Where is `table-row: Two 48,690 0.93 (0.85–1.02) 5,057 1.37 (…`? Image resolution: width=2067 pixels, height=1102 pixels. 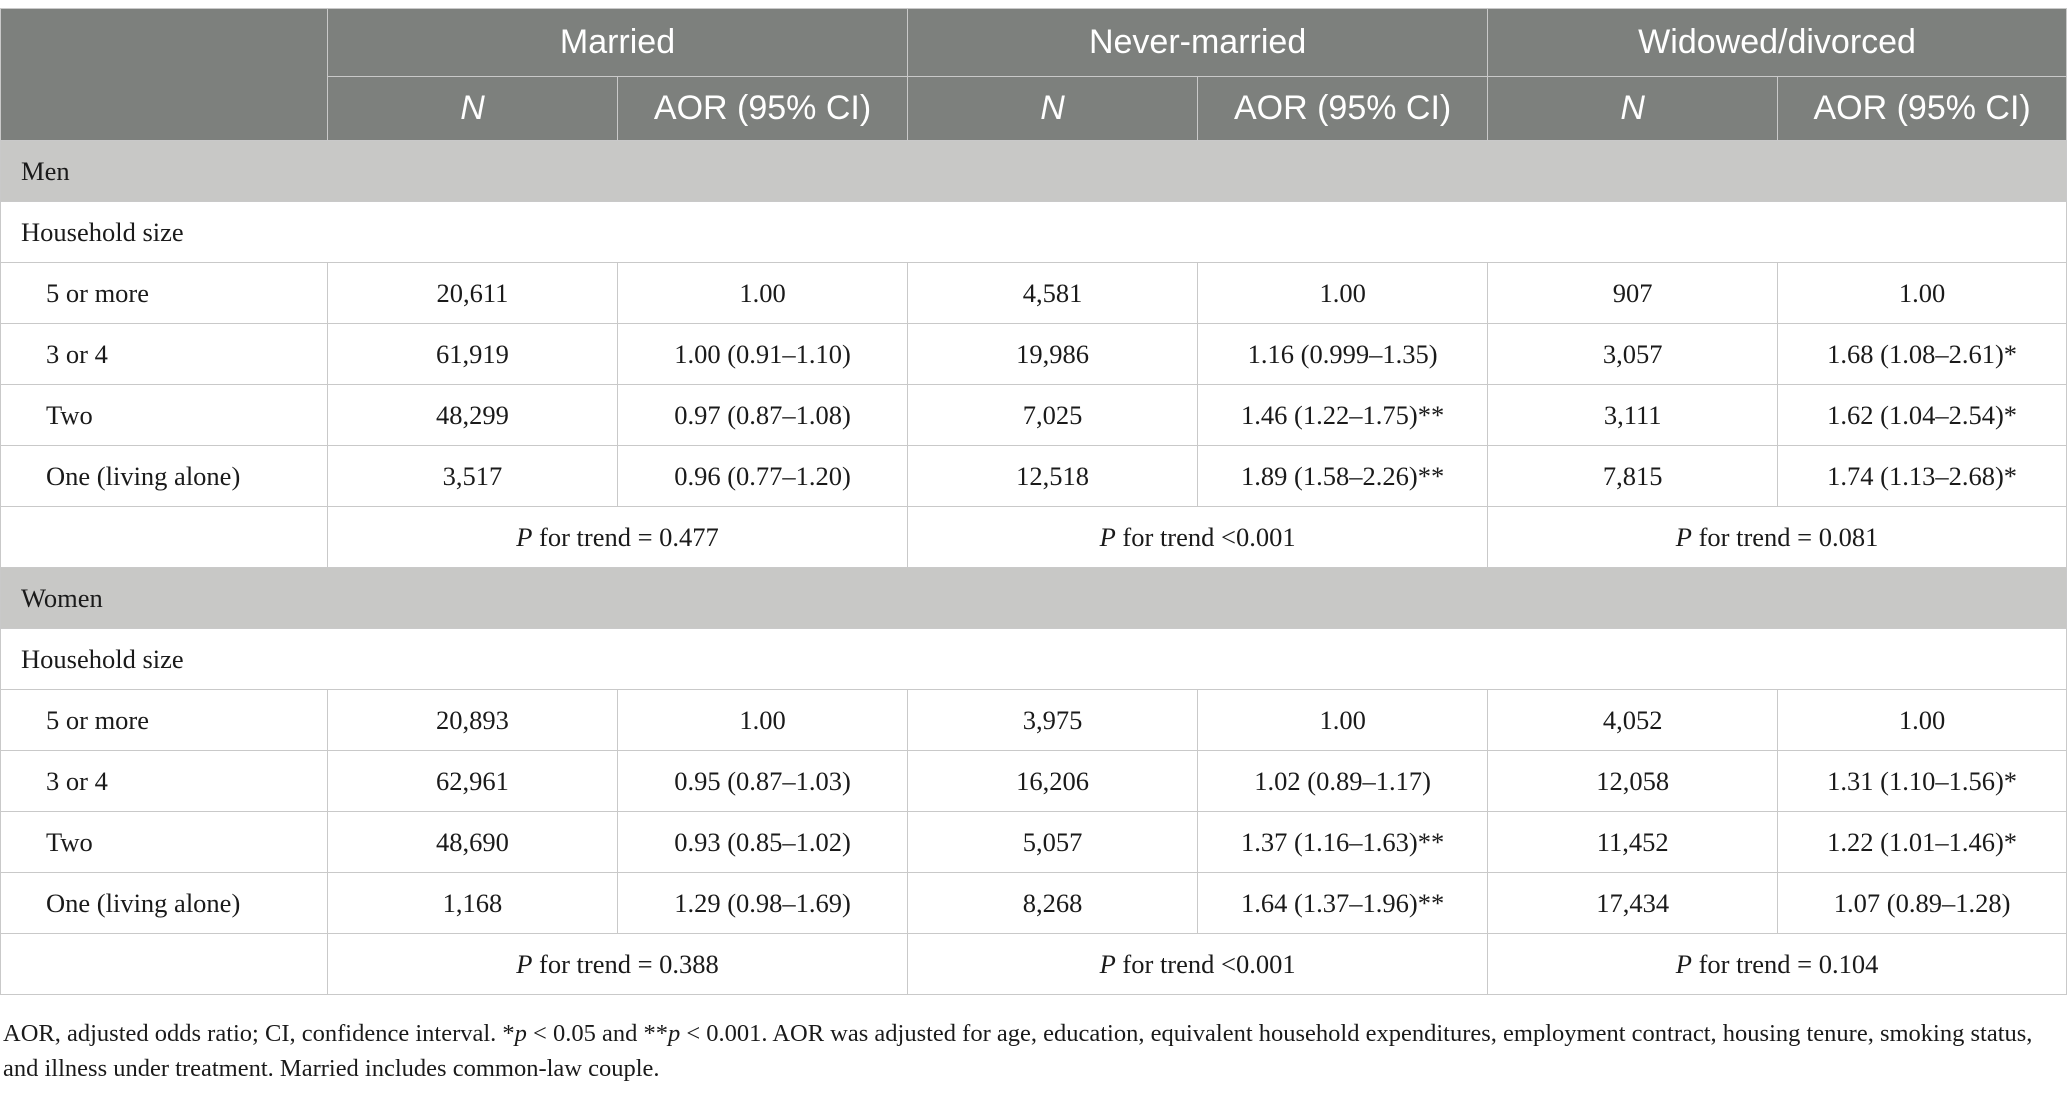
table-row: Two 48,690 0.93 (0.85–1.02) 5,057 1.37 (… is located at coordinates (1033, 842).